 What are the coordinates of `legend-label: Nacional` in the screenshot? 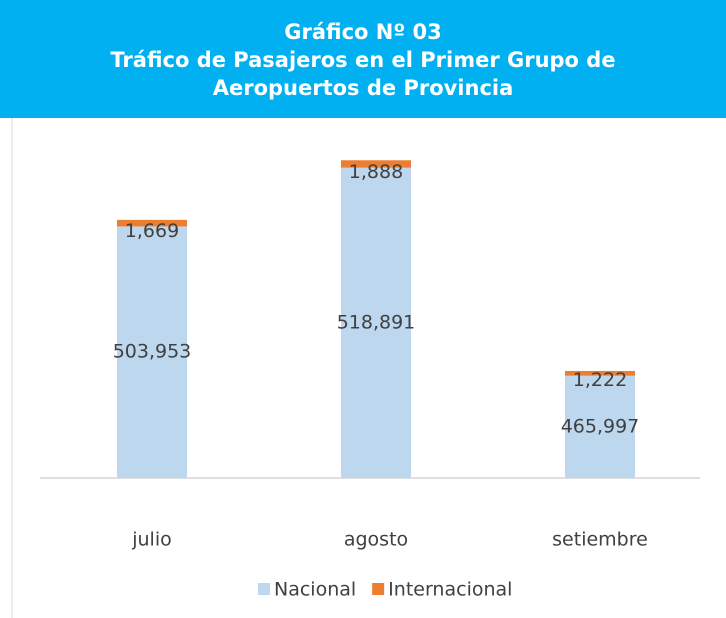 It's located at (315, 590).